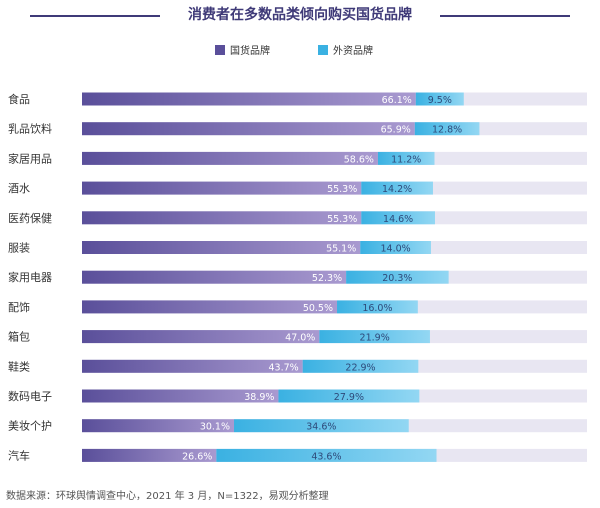 The height and width of the screenshot is (508, 600). I want to click on data-label-foreign: 27.9%, so click(349, 397).